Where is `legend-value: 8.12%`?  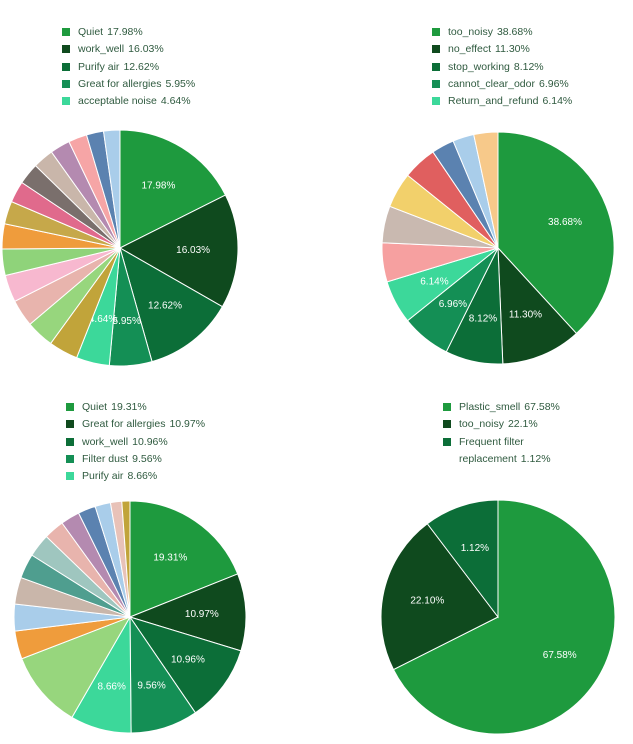
legend-value: 8.12% is located at coordinates (528, 66).